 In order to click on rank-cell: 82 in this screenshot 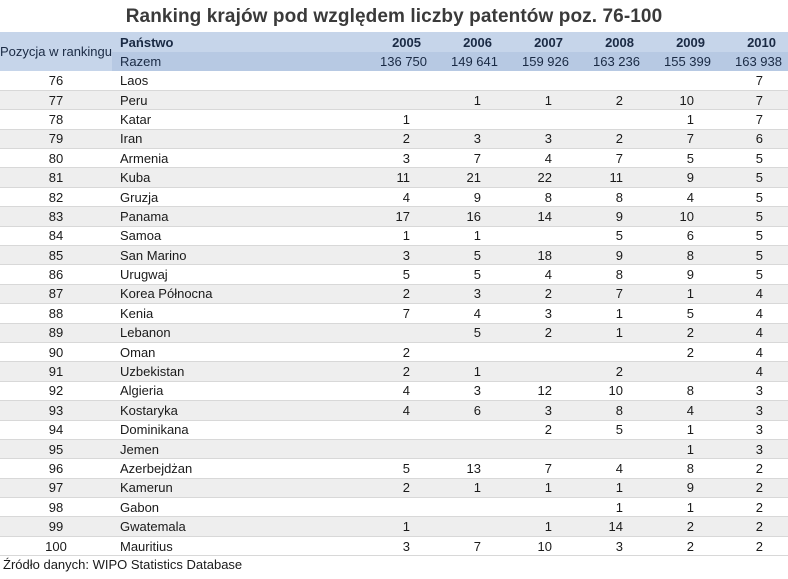, I will do `click(56, 197)`.